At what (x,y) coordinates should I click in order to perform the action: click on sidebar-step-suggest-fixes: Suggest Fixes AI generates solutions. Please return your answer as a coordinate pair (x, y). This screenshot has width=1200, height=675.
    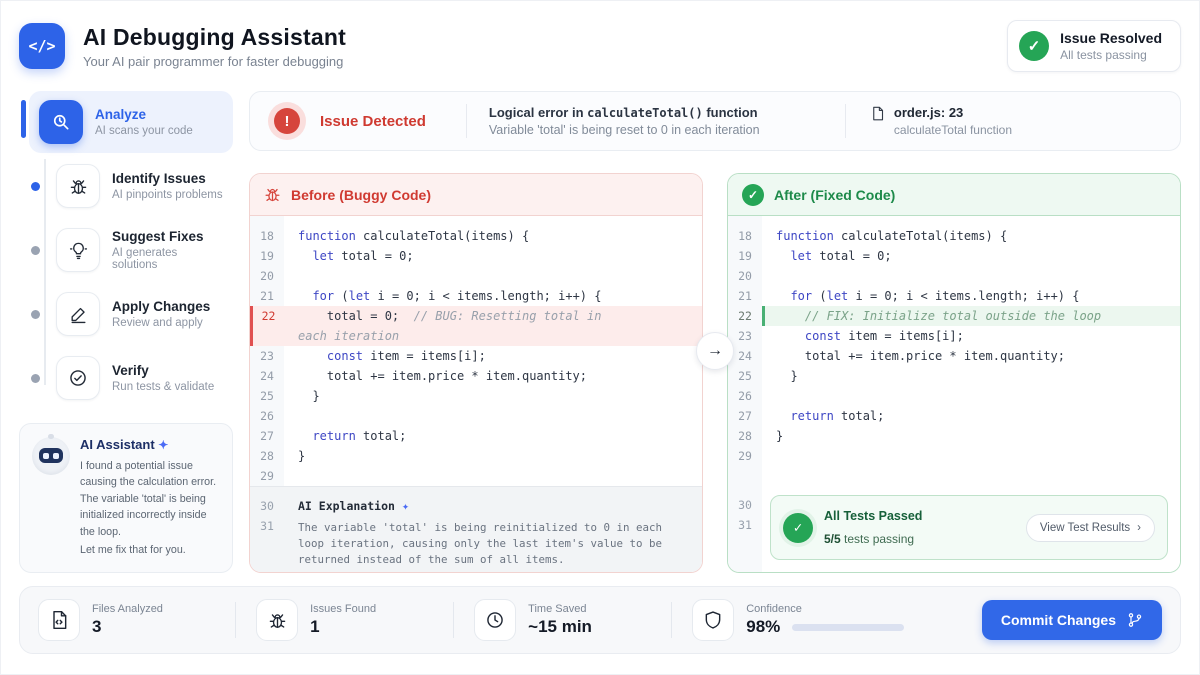
    Looking at the image, I should click on (132, 250).